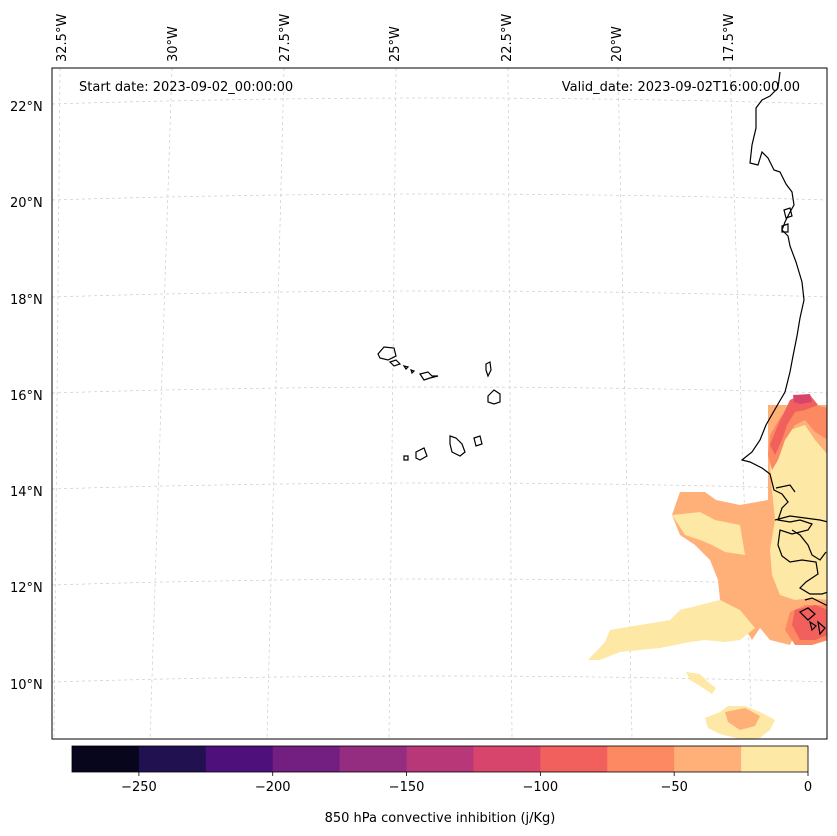  I want to click on lat-label-18n: 18°N, so click(26, 300).